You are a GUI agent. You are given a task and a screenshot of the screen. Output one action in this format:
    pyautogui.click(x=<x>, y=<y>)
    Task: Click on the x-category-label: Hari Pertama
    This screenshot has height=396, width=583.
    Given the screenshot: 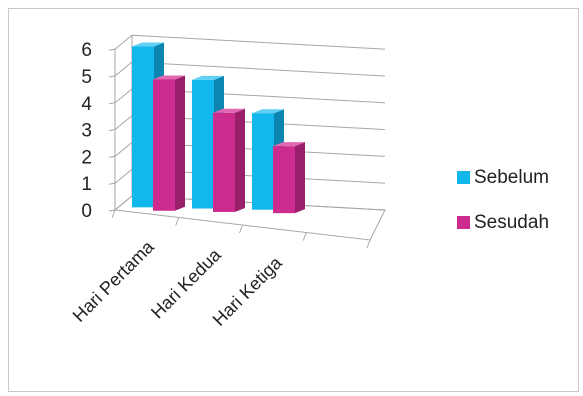 What is the action you would take?
    pyautogui.click(x=114, y=281)
    